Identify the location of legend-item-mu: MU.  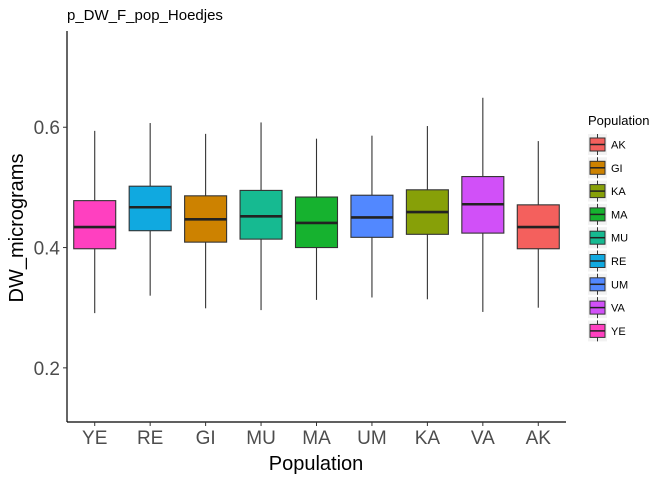
(608, 238).